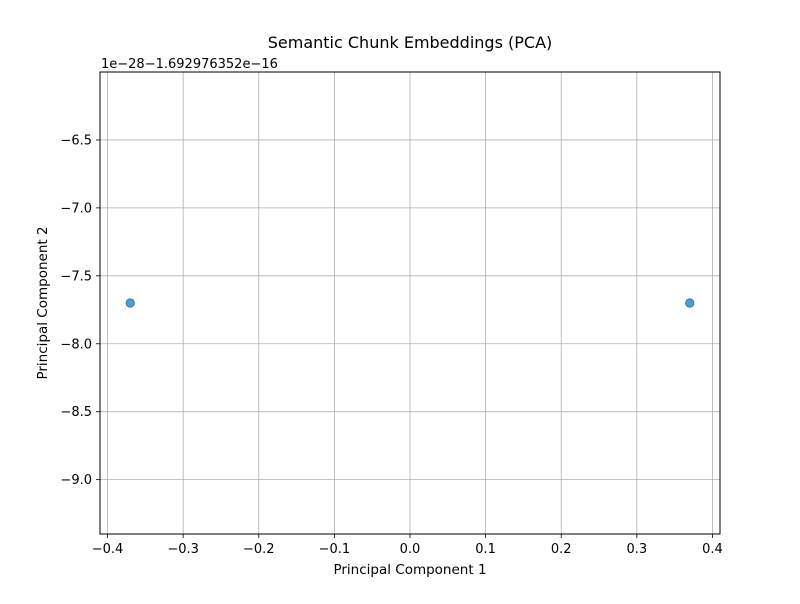 The height and width of the screenshot is (604, 800). I want to click on y-tick-label: −9.0, so click(76, 480).